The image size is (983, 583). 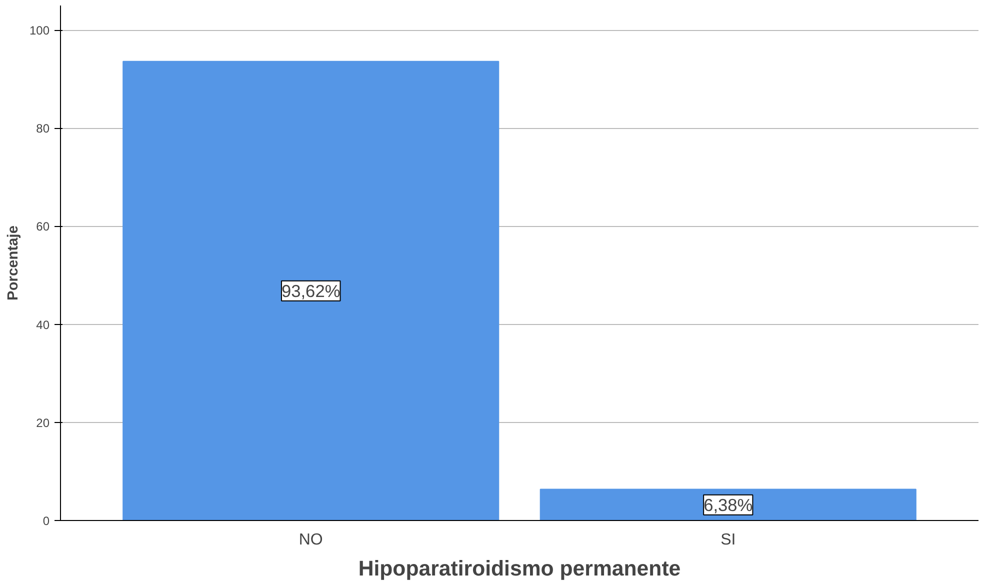 What do you see at coordinates (310, 540) in the screenshot?
I see `x-tick-label: NO` at bounding box center [310, 540].